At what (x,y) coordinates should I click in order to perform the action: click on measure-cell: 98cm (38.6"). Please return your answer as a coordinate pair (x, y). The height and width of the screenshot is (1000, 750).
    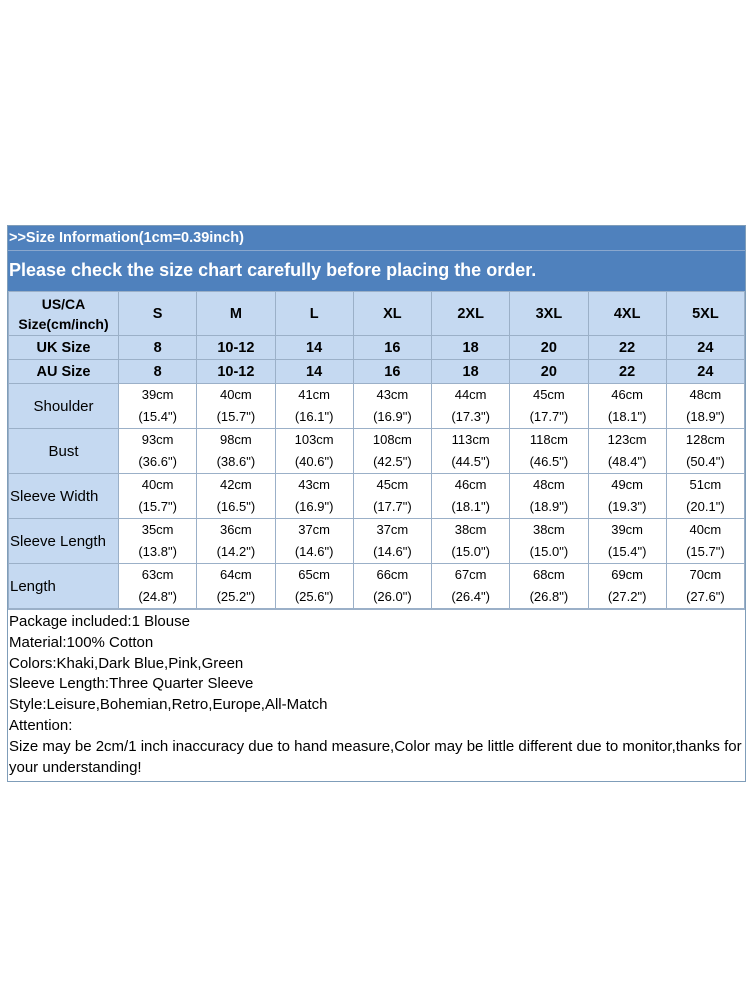
    Looking at the image, I should click on (236, 451).